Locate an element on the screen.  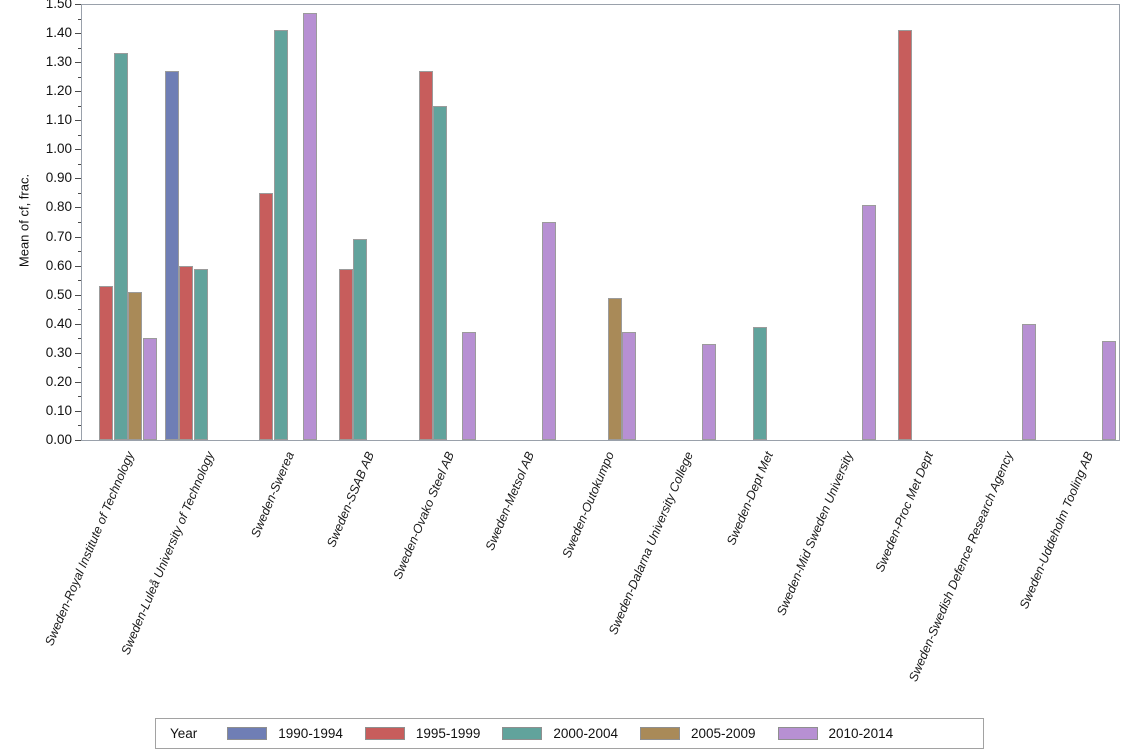
y-tick-label: 0.20 is located at coordinates (58, 381).